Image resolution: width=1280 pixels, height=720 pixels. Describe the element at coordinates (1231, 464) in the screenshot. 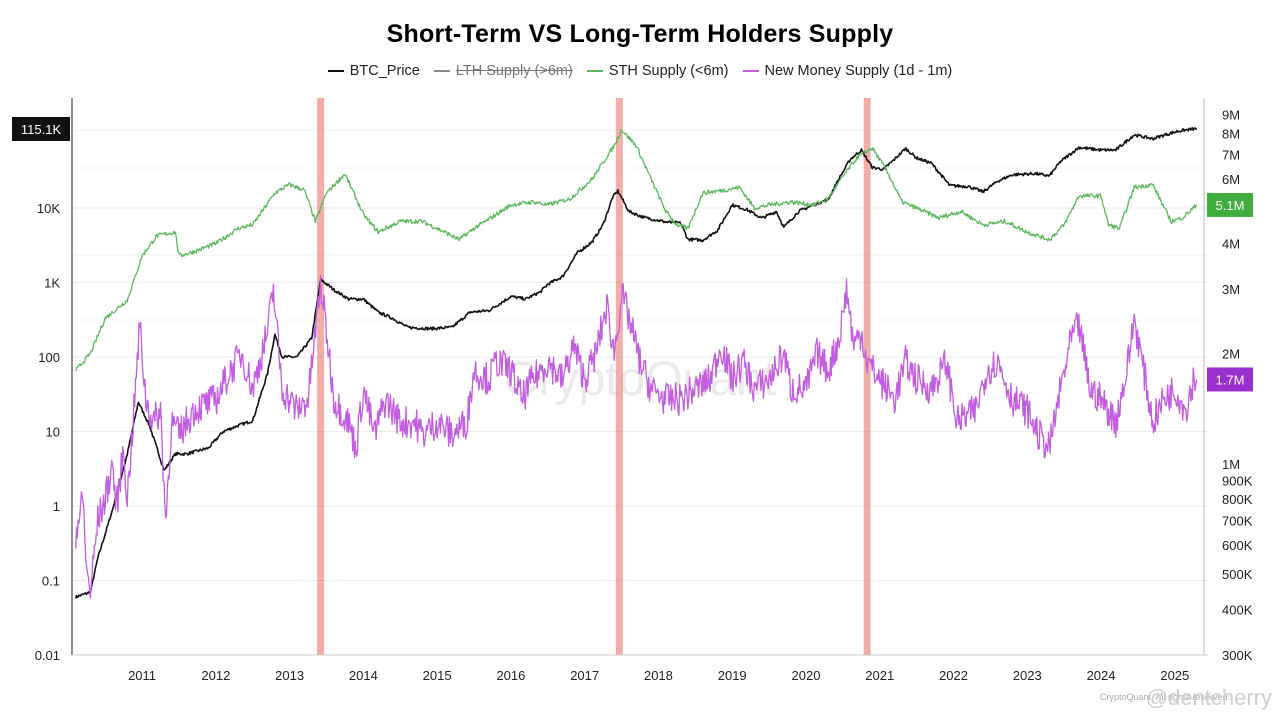

I see `right-tick-label: 1M` at that location.